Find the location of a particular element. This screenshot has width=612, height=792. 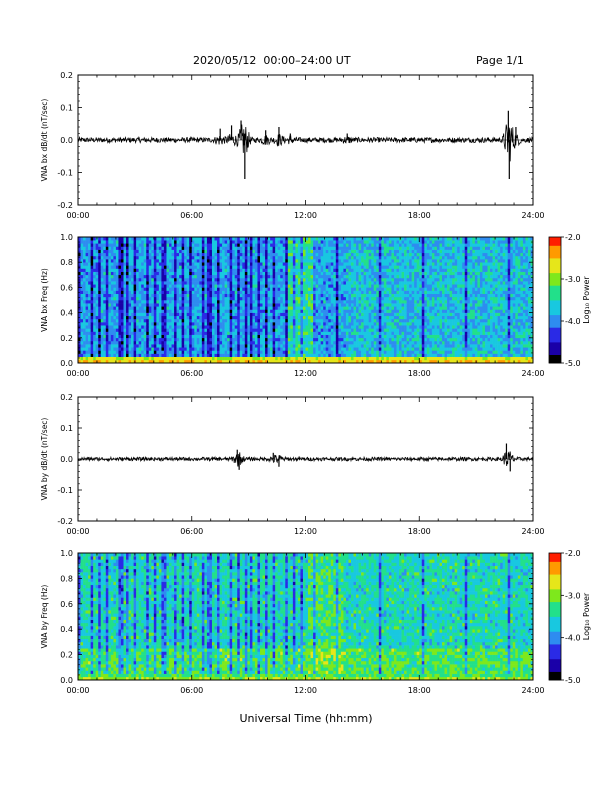

x-axis-label: Universal Time (hh:mm) is located at coordinates (306, 718).